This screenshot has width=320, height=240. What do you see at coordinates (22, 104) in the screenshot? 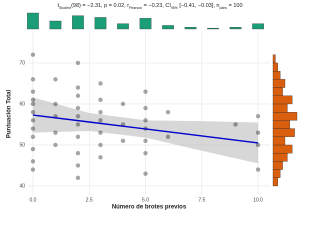
I see `y-tick-label: 60` at bounding box center [22, 104].